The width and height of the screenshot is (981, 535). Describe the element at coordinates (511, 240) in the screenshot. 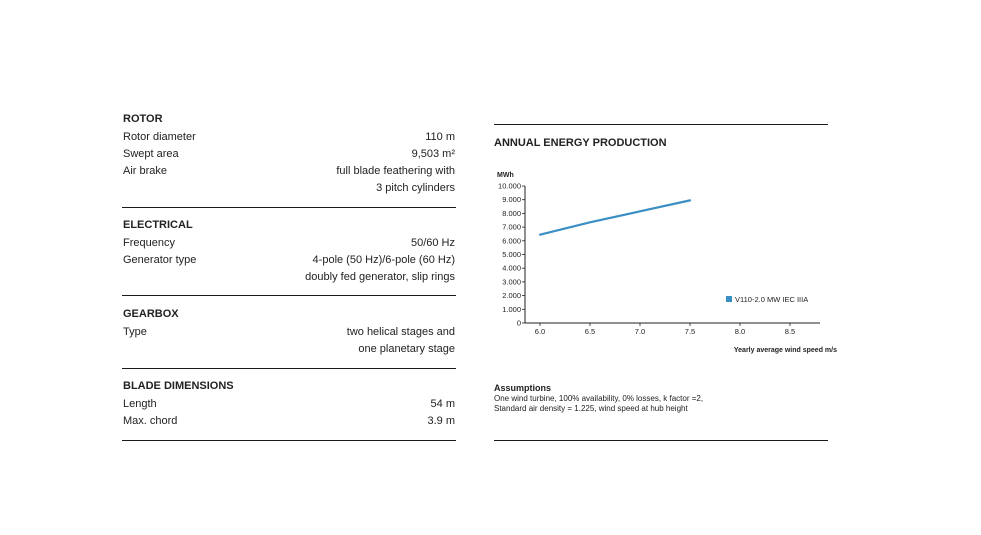

I see `y-tick-label: 6.000` at that location.